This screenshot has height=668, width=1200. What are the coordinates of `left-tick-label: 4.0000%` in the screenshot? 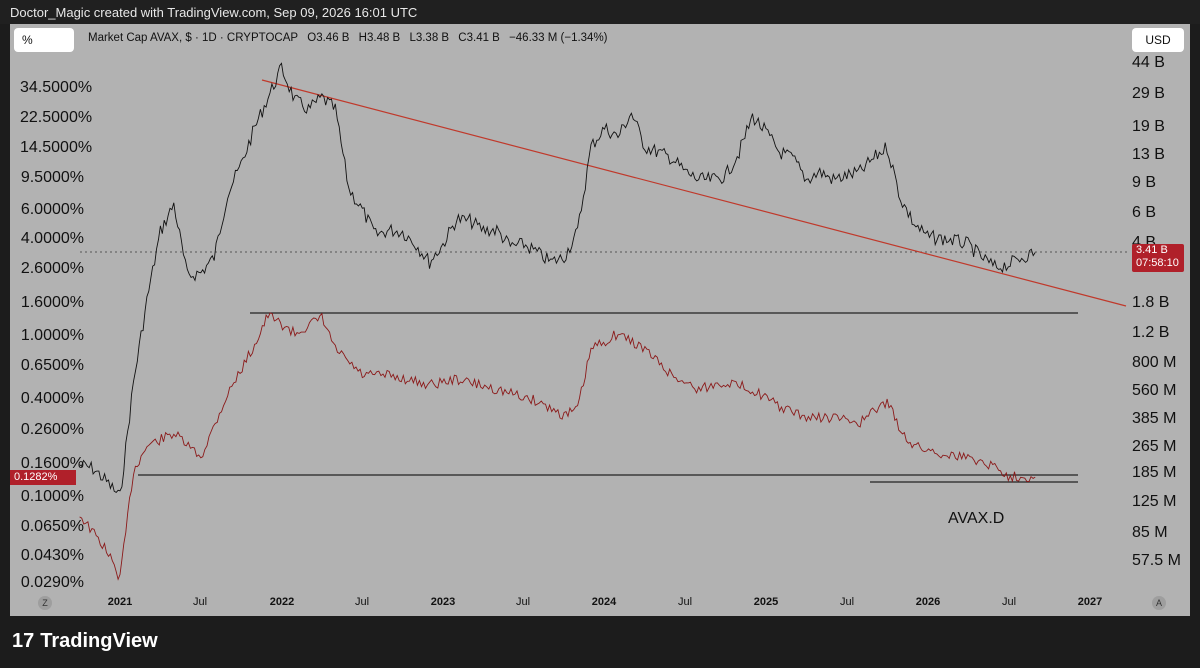 It's located at (52, 238).